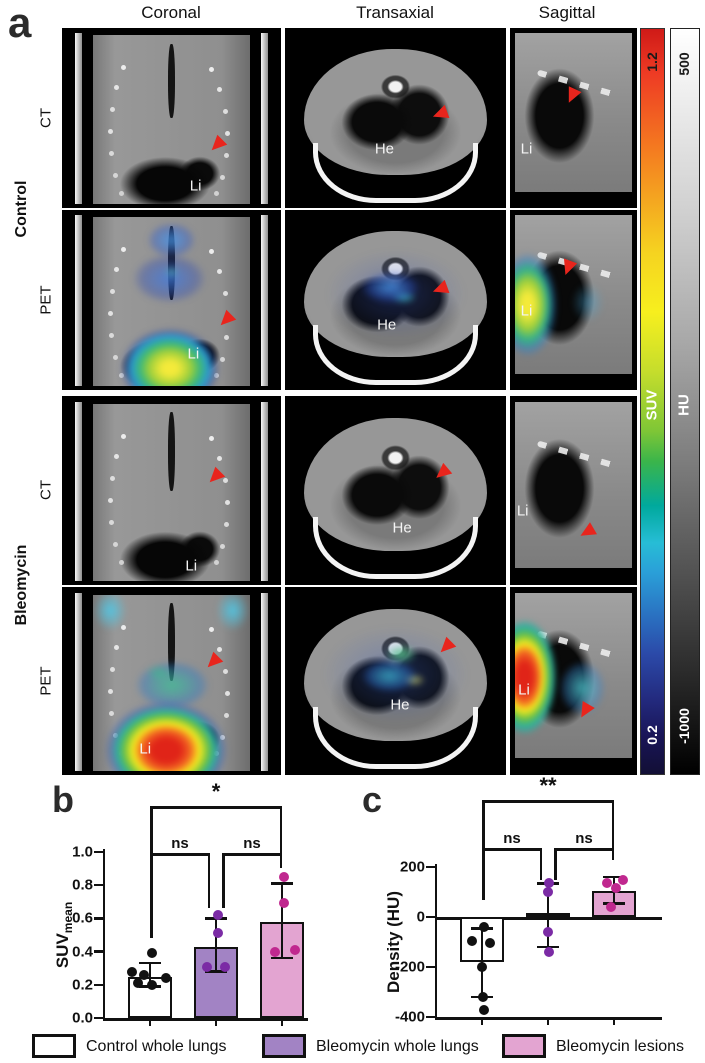 The height and width of the screenshot is (1063, 705). What do you see at coordinates (435, 942) in the screenshot?
I see `c-y-axis` at bounding box center [435, 942].